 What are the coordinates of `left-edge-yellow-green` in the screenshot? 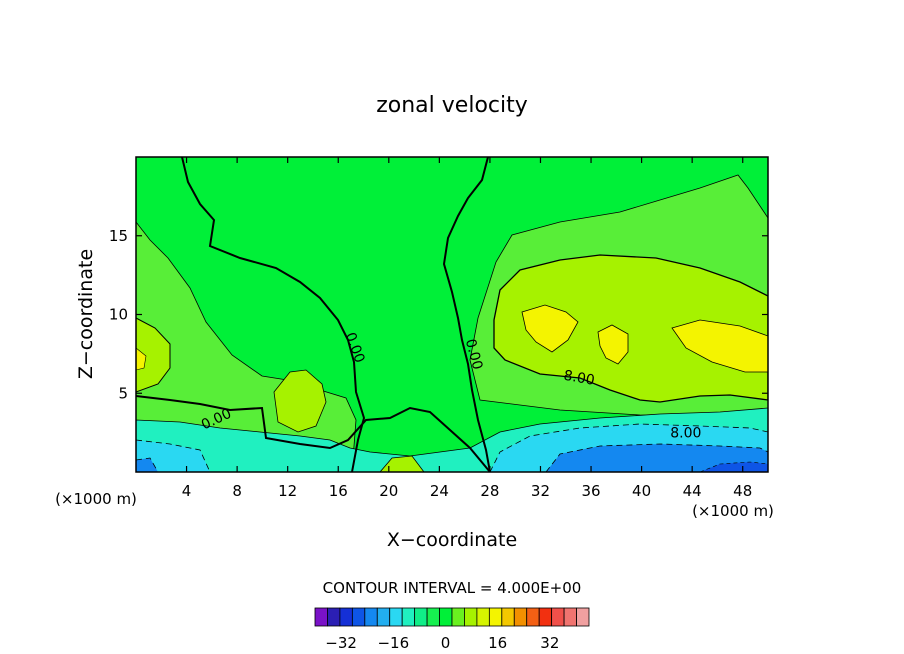 It's located at (153, 355).